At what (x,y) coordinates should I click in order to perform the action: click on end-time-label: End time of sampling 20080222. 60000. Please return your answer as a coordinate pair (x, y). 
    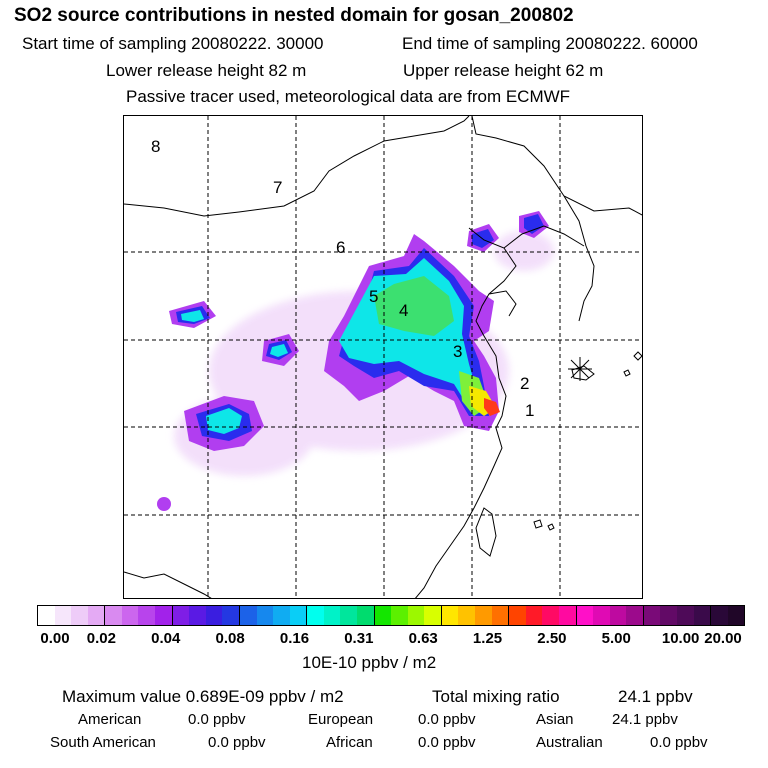
    Looking at the image, I should click on (550, 43).